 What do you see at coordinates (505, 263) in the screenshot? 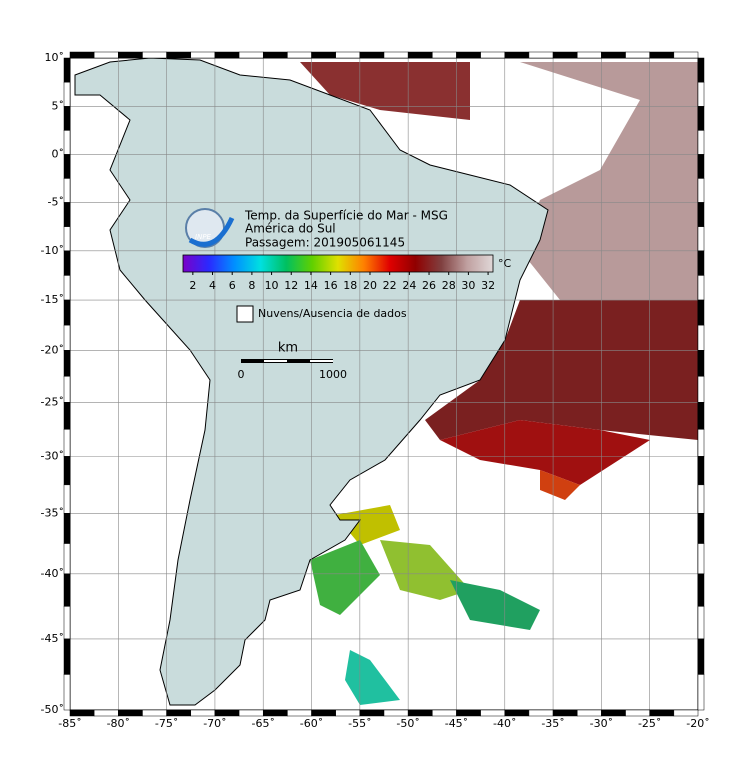
I see `colorbar-unit: °C` at bounding box center [505, 263].